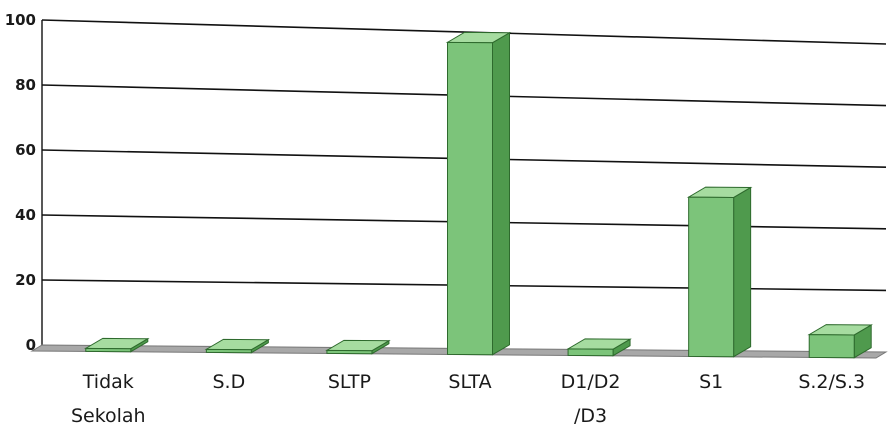 The height and width of the screenshot is (434, 888). I want to click on x-category-label: SLTA, so click(469, 382).